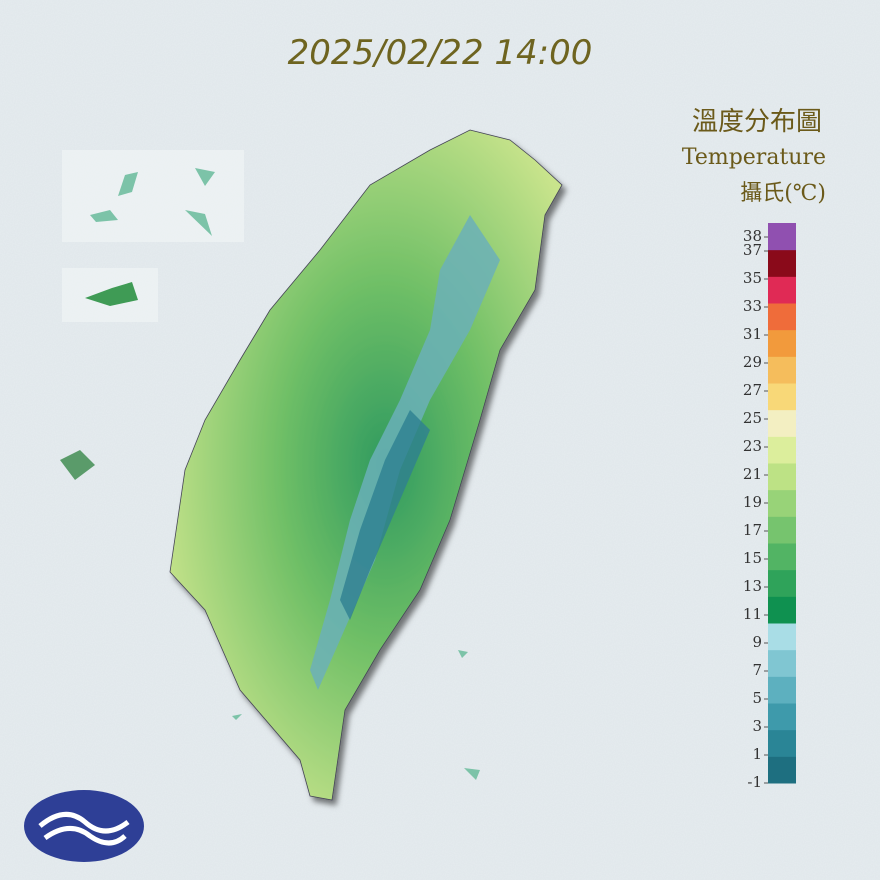  What do you see at coordinates (752, 558) in the screenshot?
I see `tick-label: 15` at bounding box center [752, 558].